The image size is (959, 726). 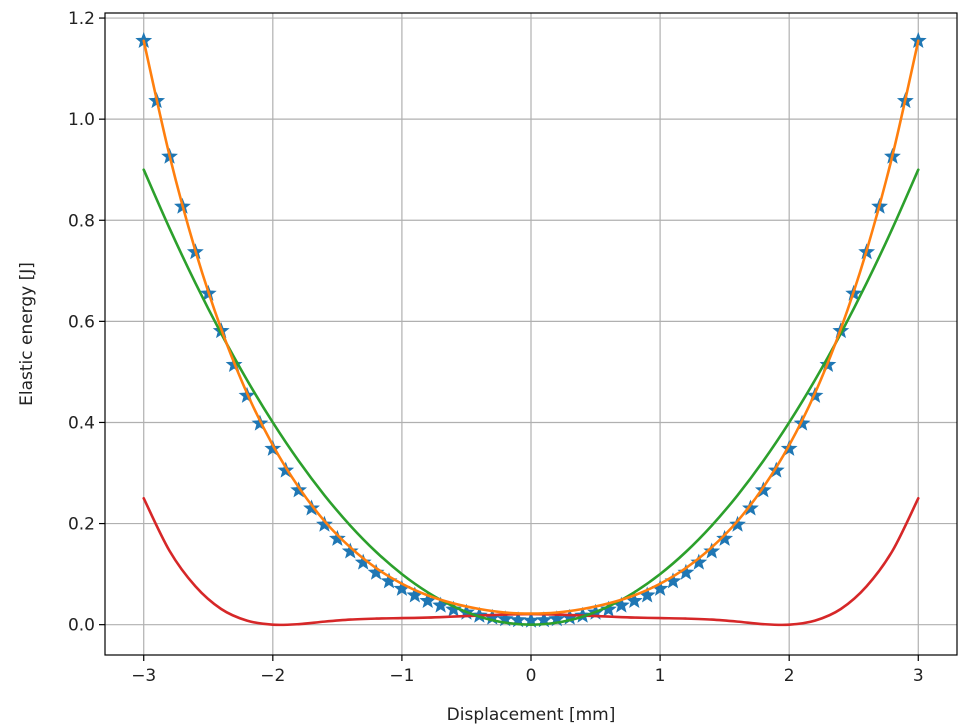 What do you see at coordinates (81, 626) in the screenshot?
I see `y-tick-label: 0.0` at bounding box center [81, 626].